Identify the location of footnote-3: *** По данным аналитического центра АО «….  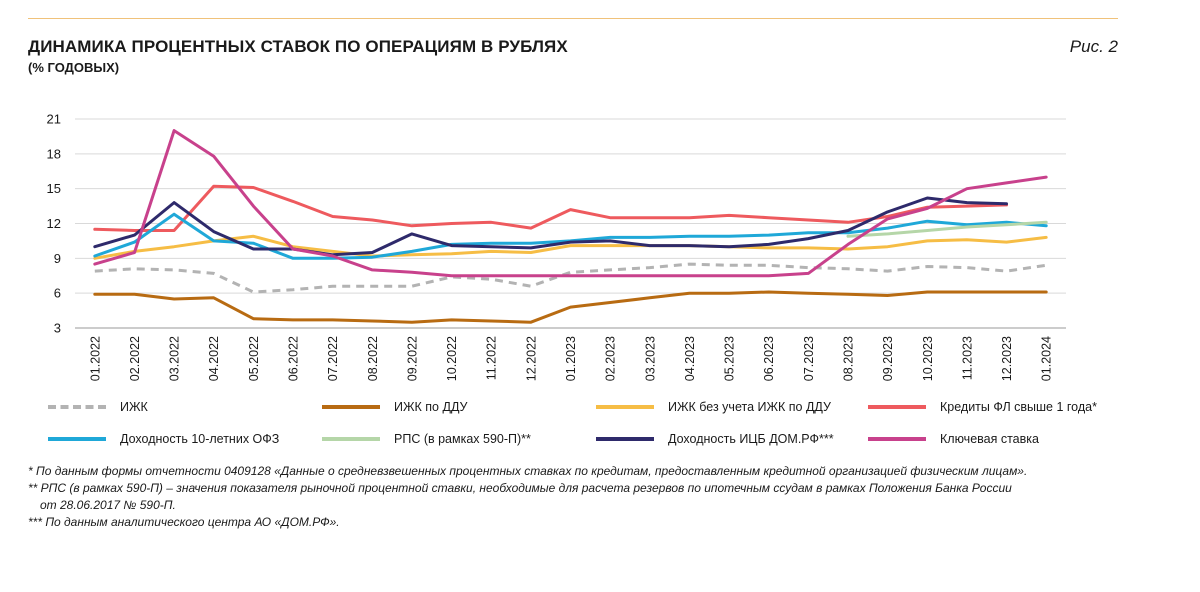
(184, 522).